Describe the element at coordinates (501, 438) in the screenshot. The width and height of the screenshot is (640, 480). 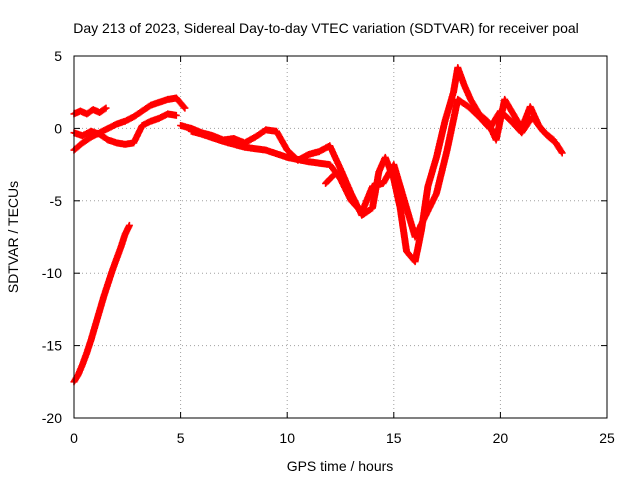
I see `x-tick-label: 20` at that location.